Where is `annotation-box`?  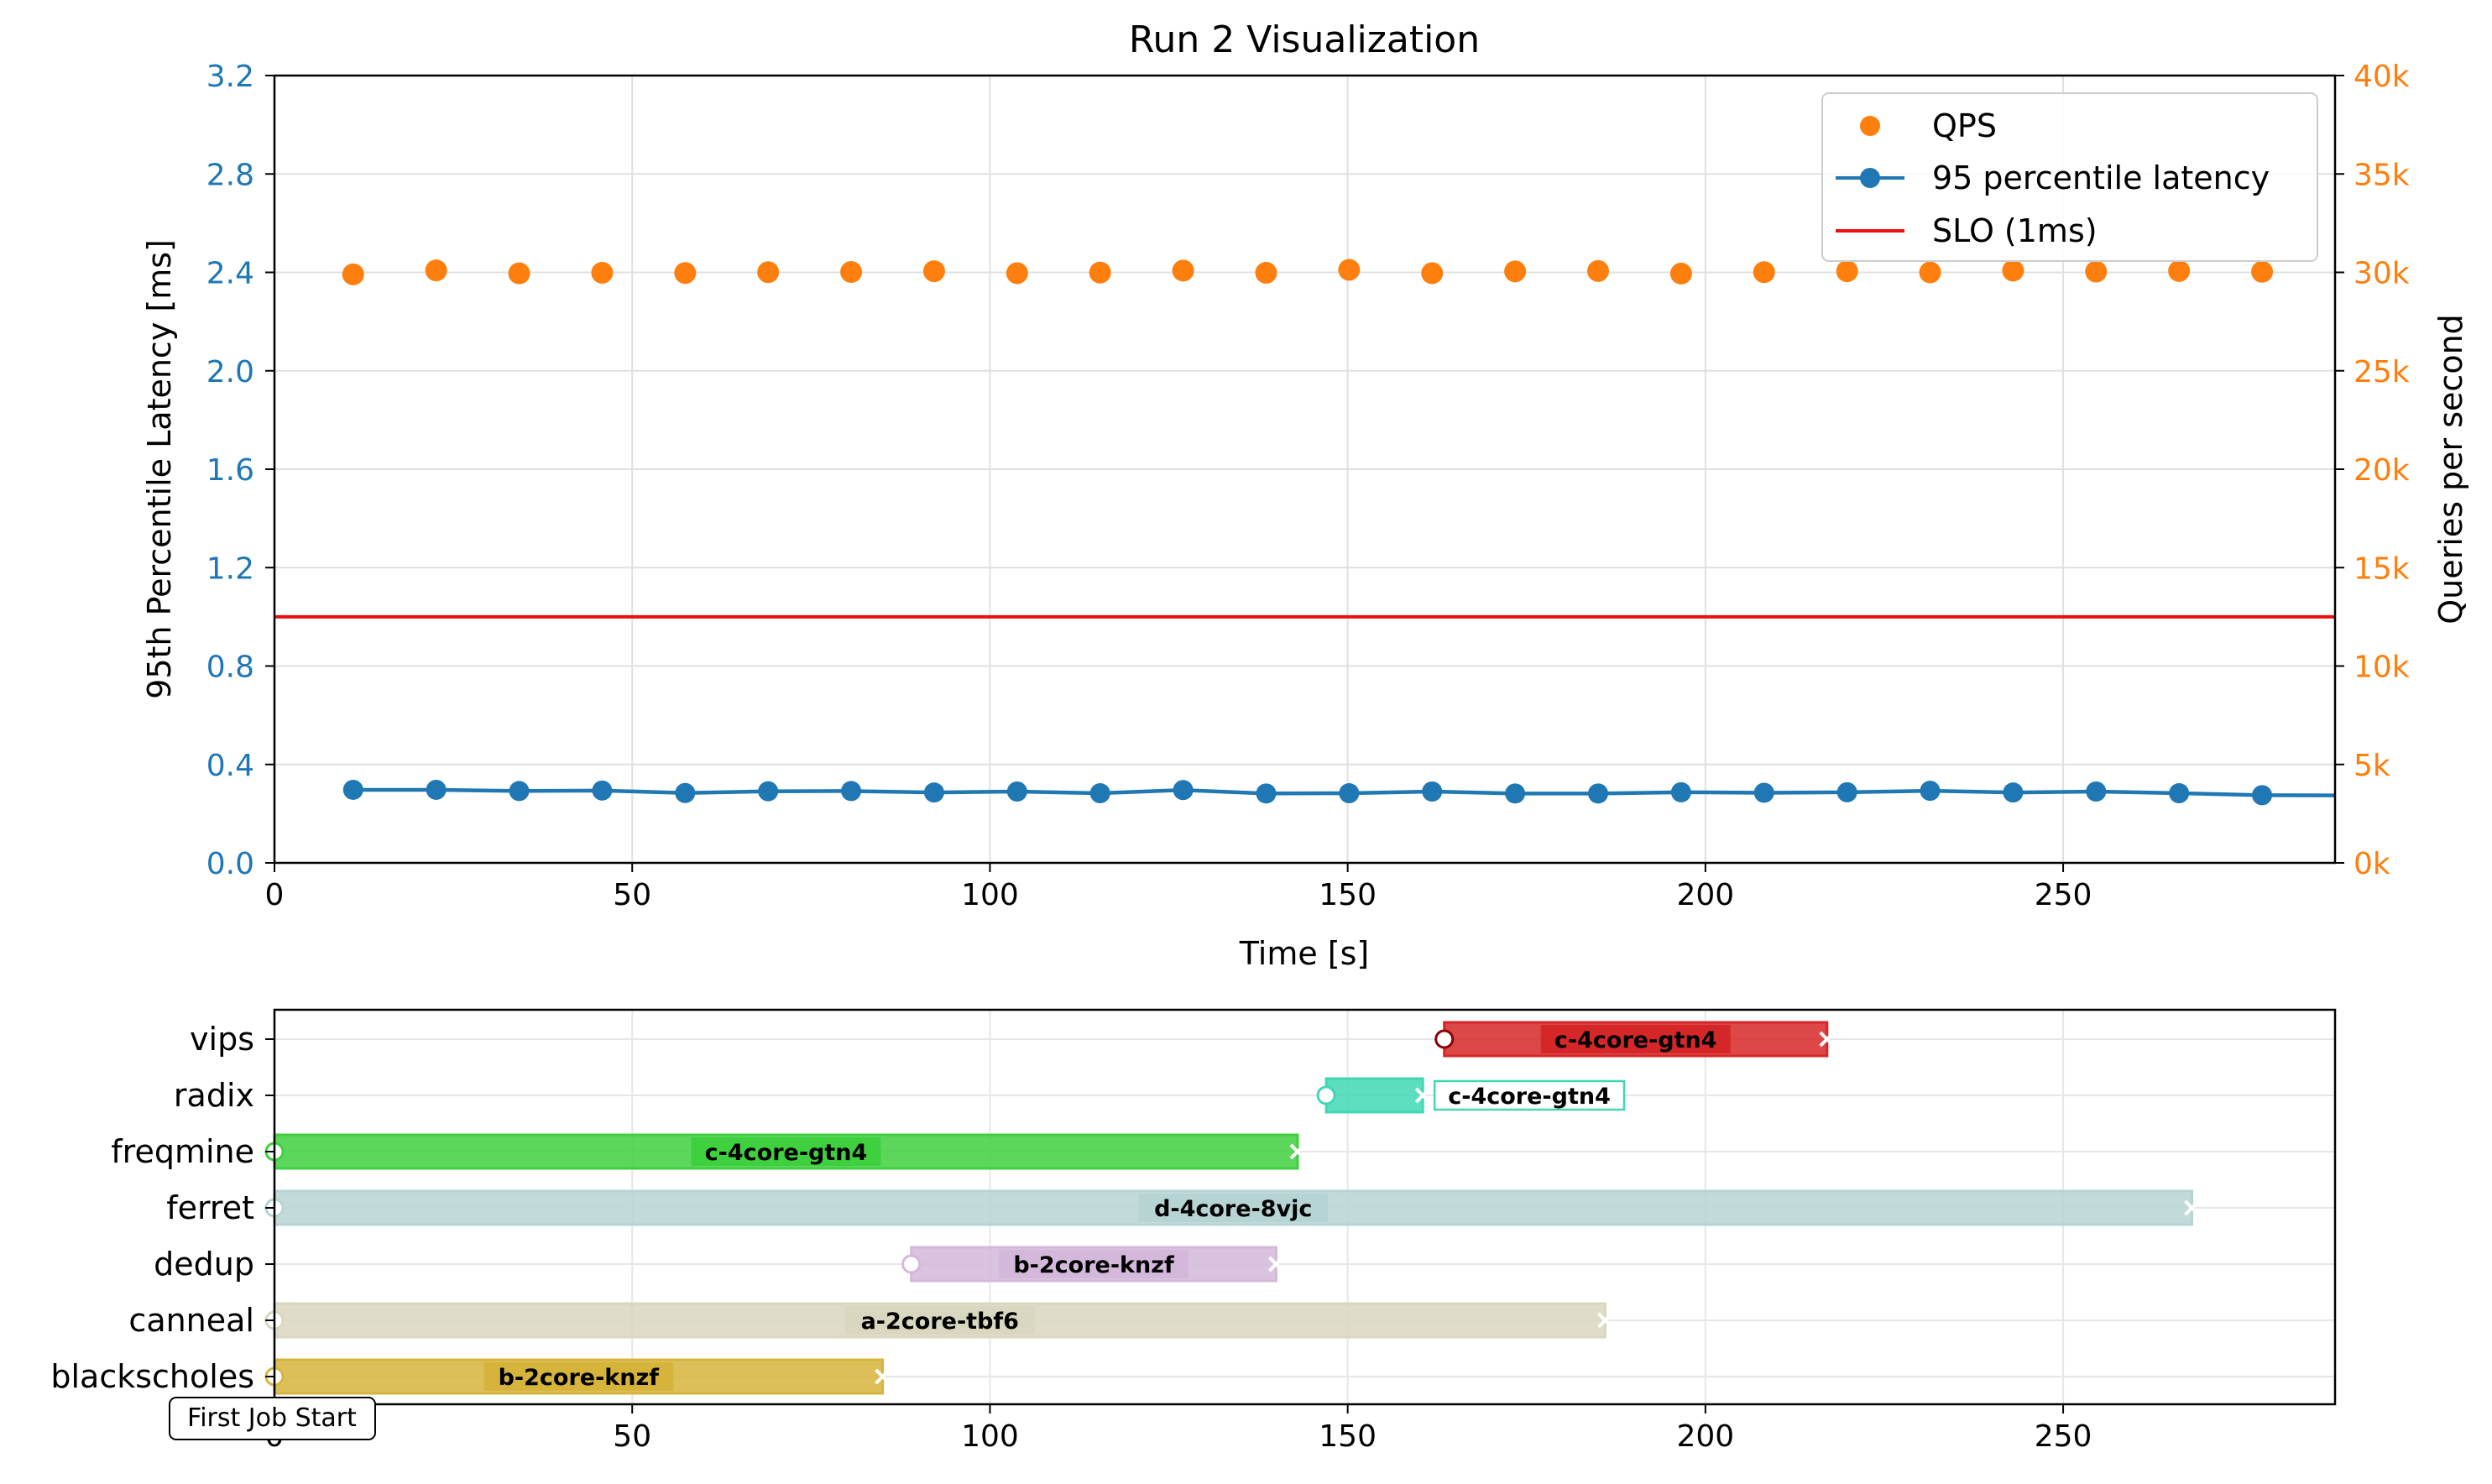
annotation-box is located at coordinates (272, 1418).